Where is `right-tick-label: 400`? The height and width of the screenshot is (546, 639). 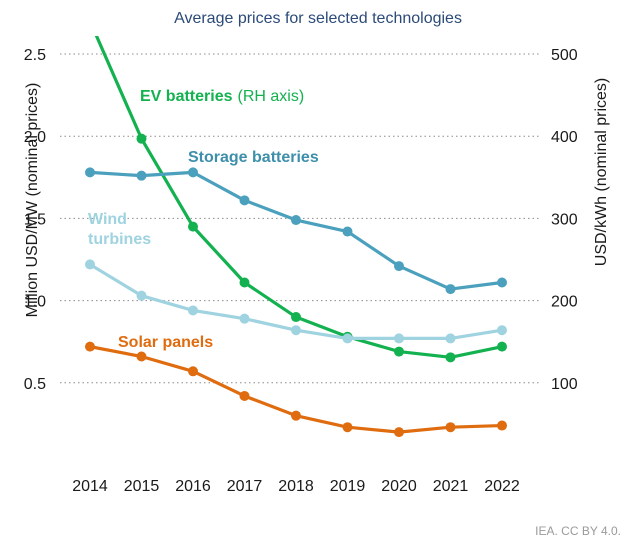 right-tick-label: 400 is located at coordinates (564, 137).